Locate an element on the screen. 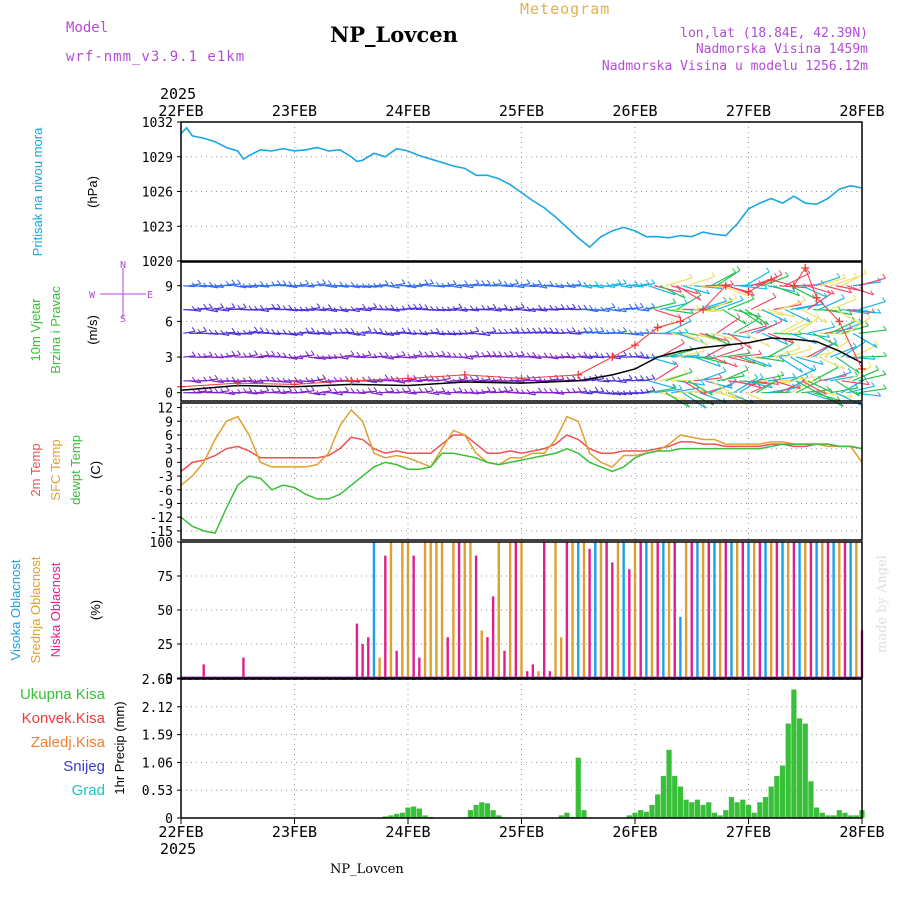 This screenshot has width=900, height=900. temp-axis-title-2: SFC Temp is located at coordinates (55, 469).